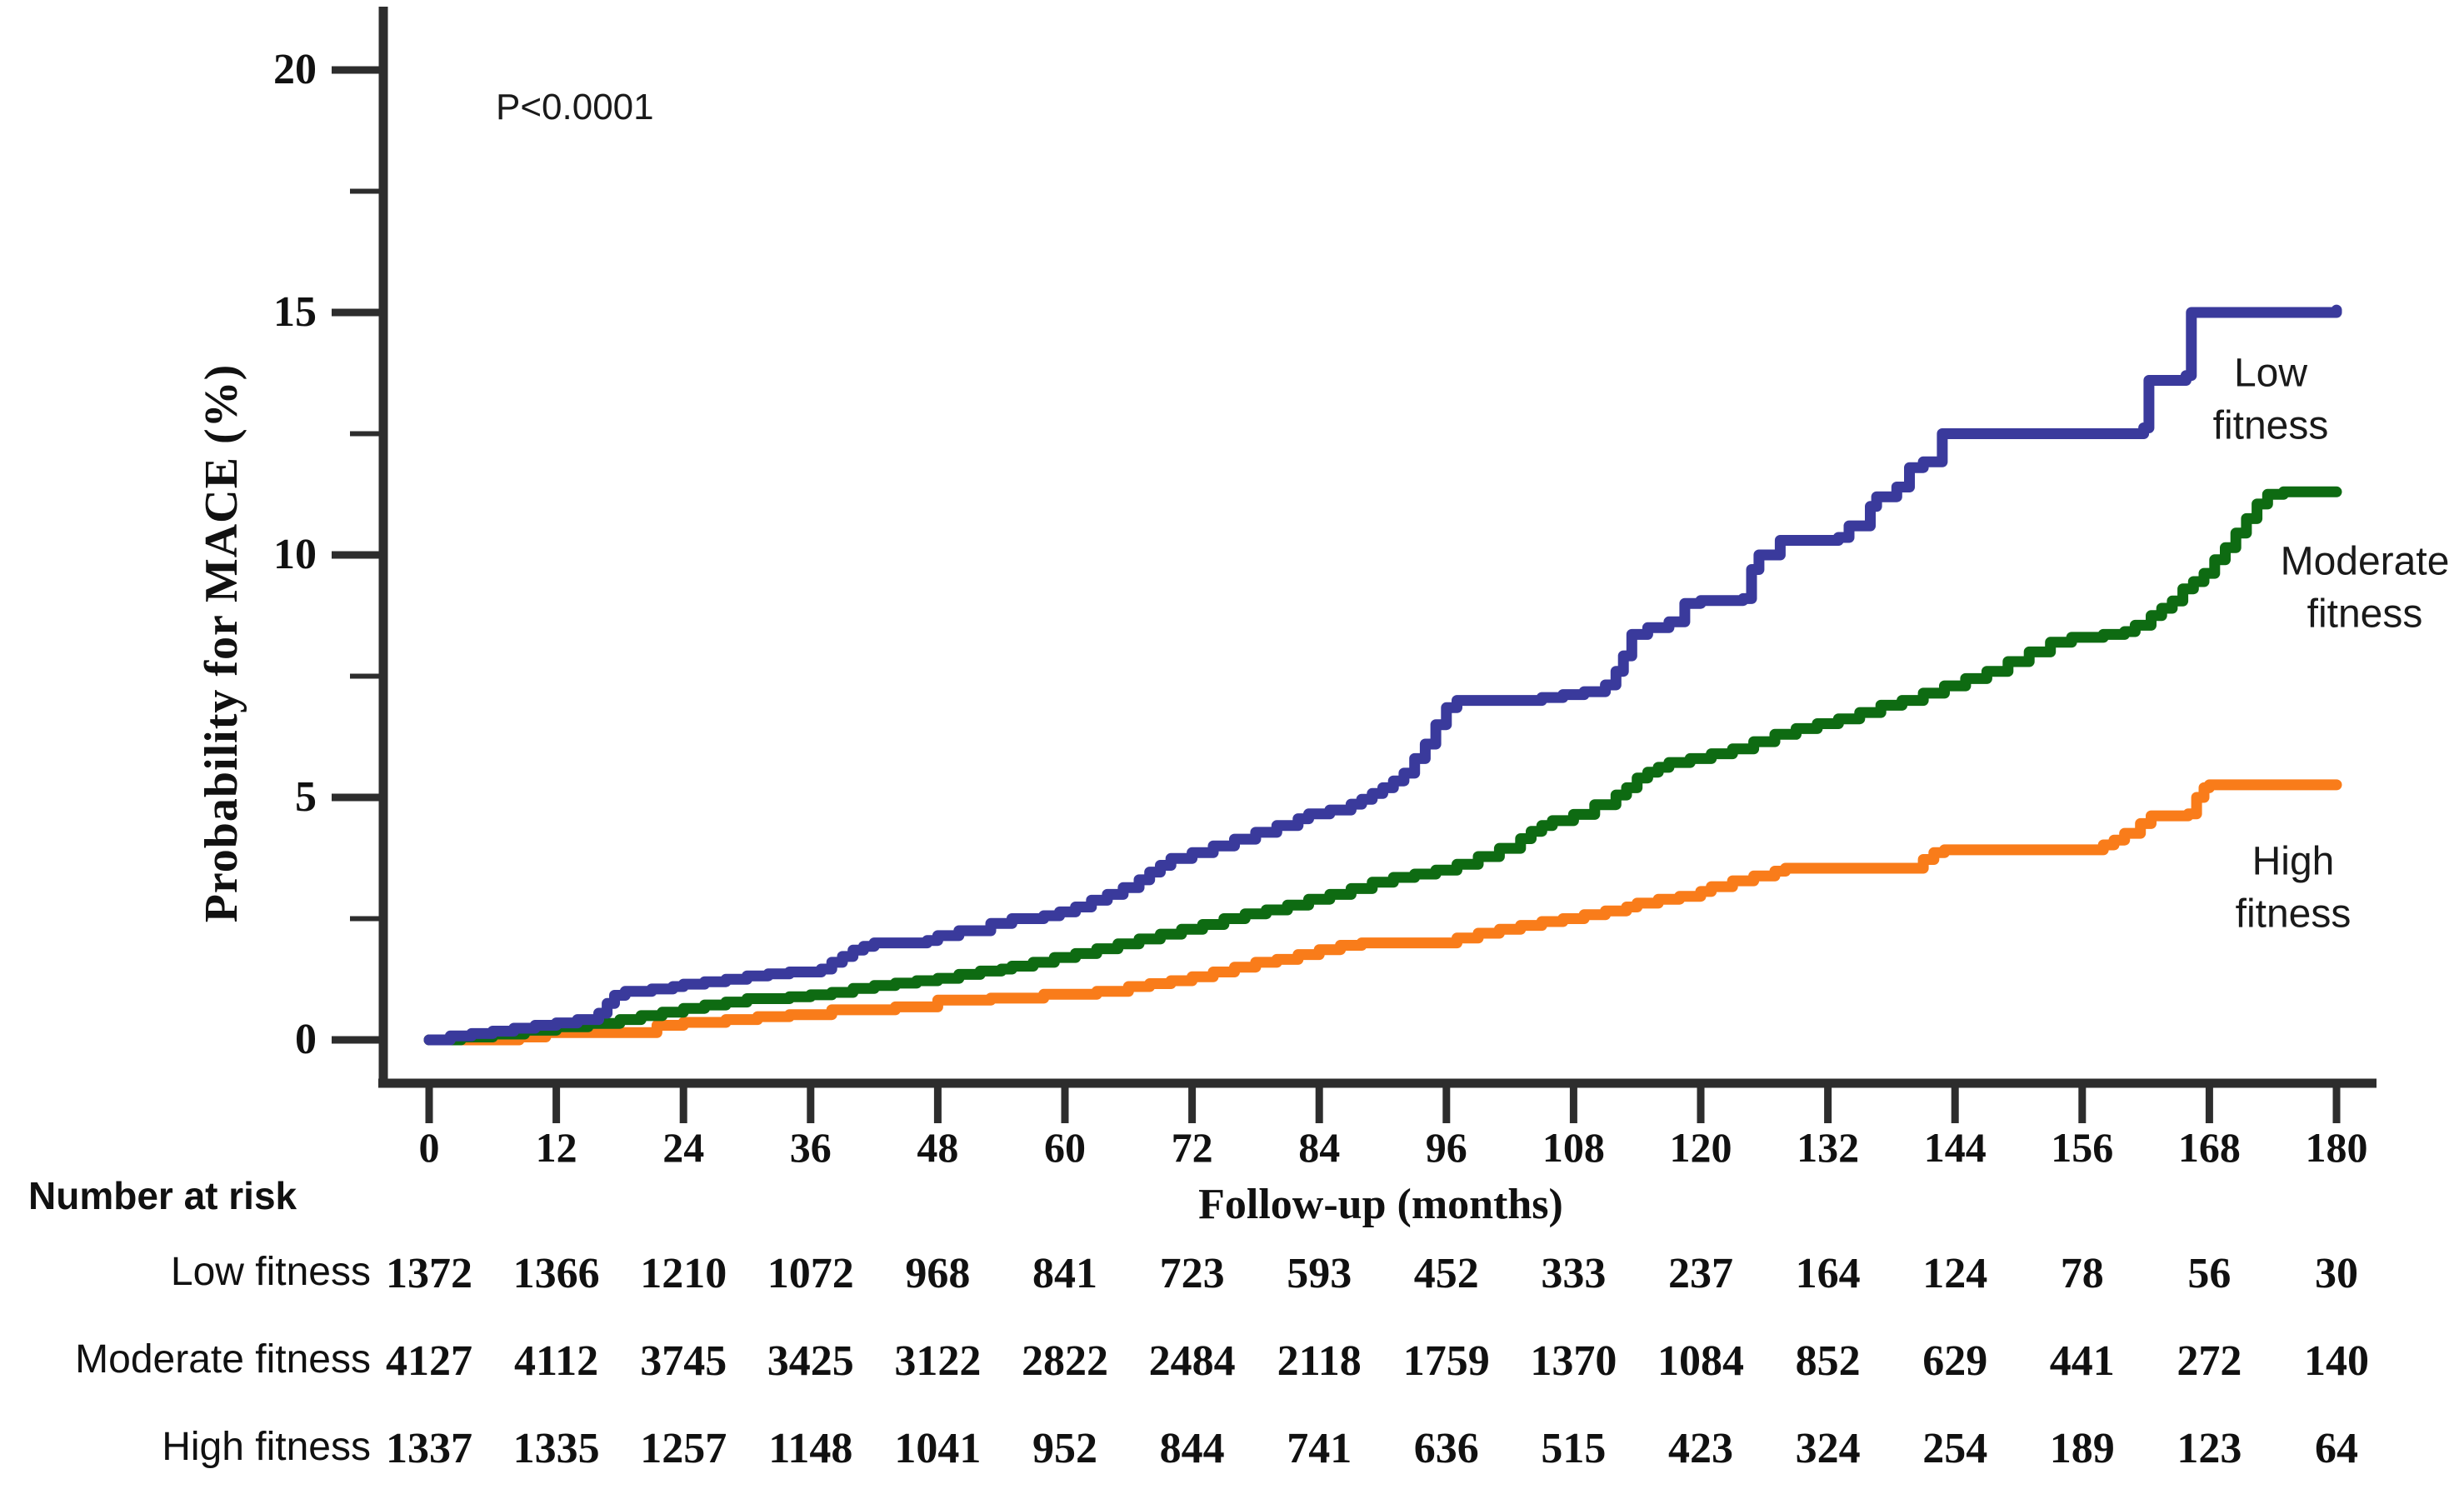 The height and width of the screenshot is (1494, 2464). I want to click on risk-row-label-moderate-fitness: Moderate fitness, so click(223, 1359).